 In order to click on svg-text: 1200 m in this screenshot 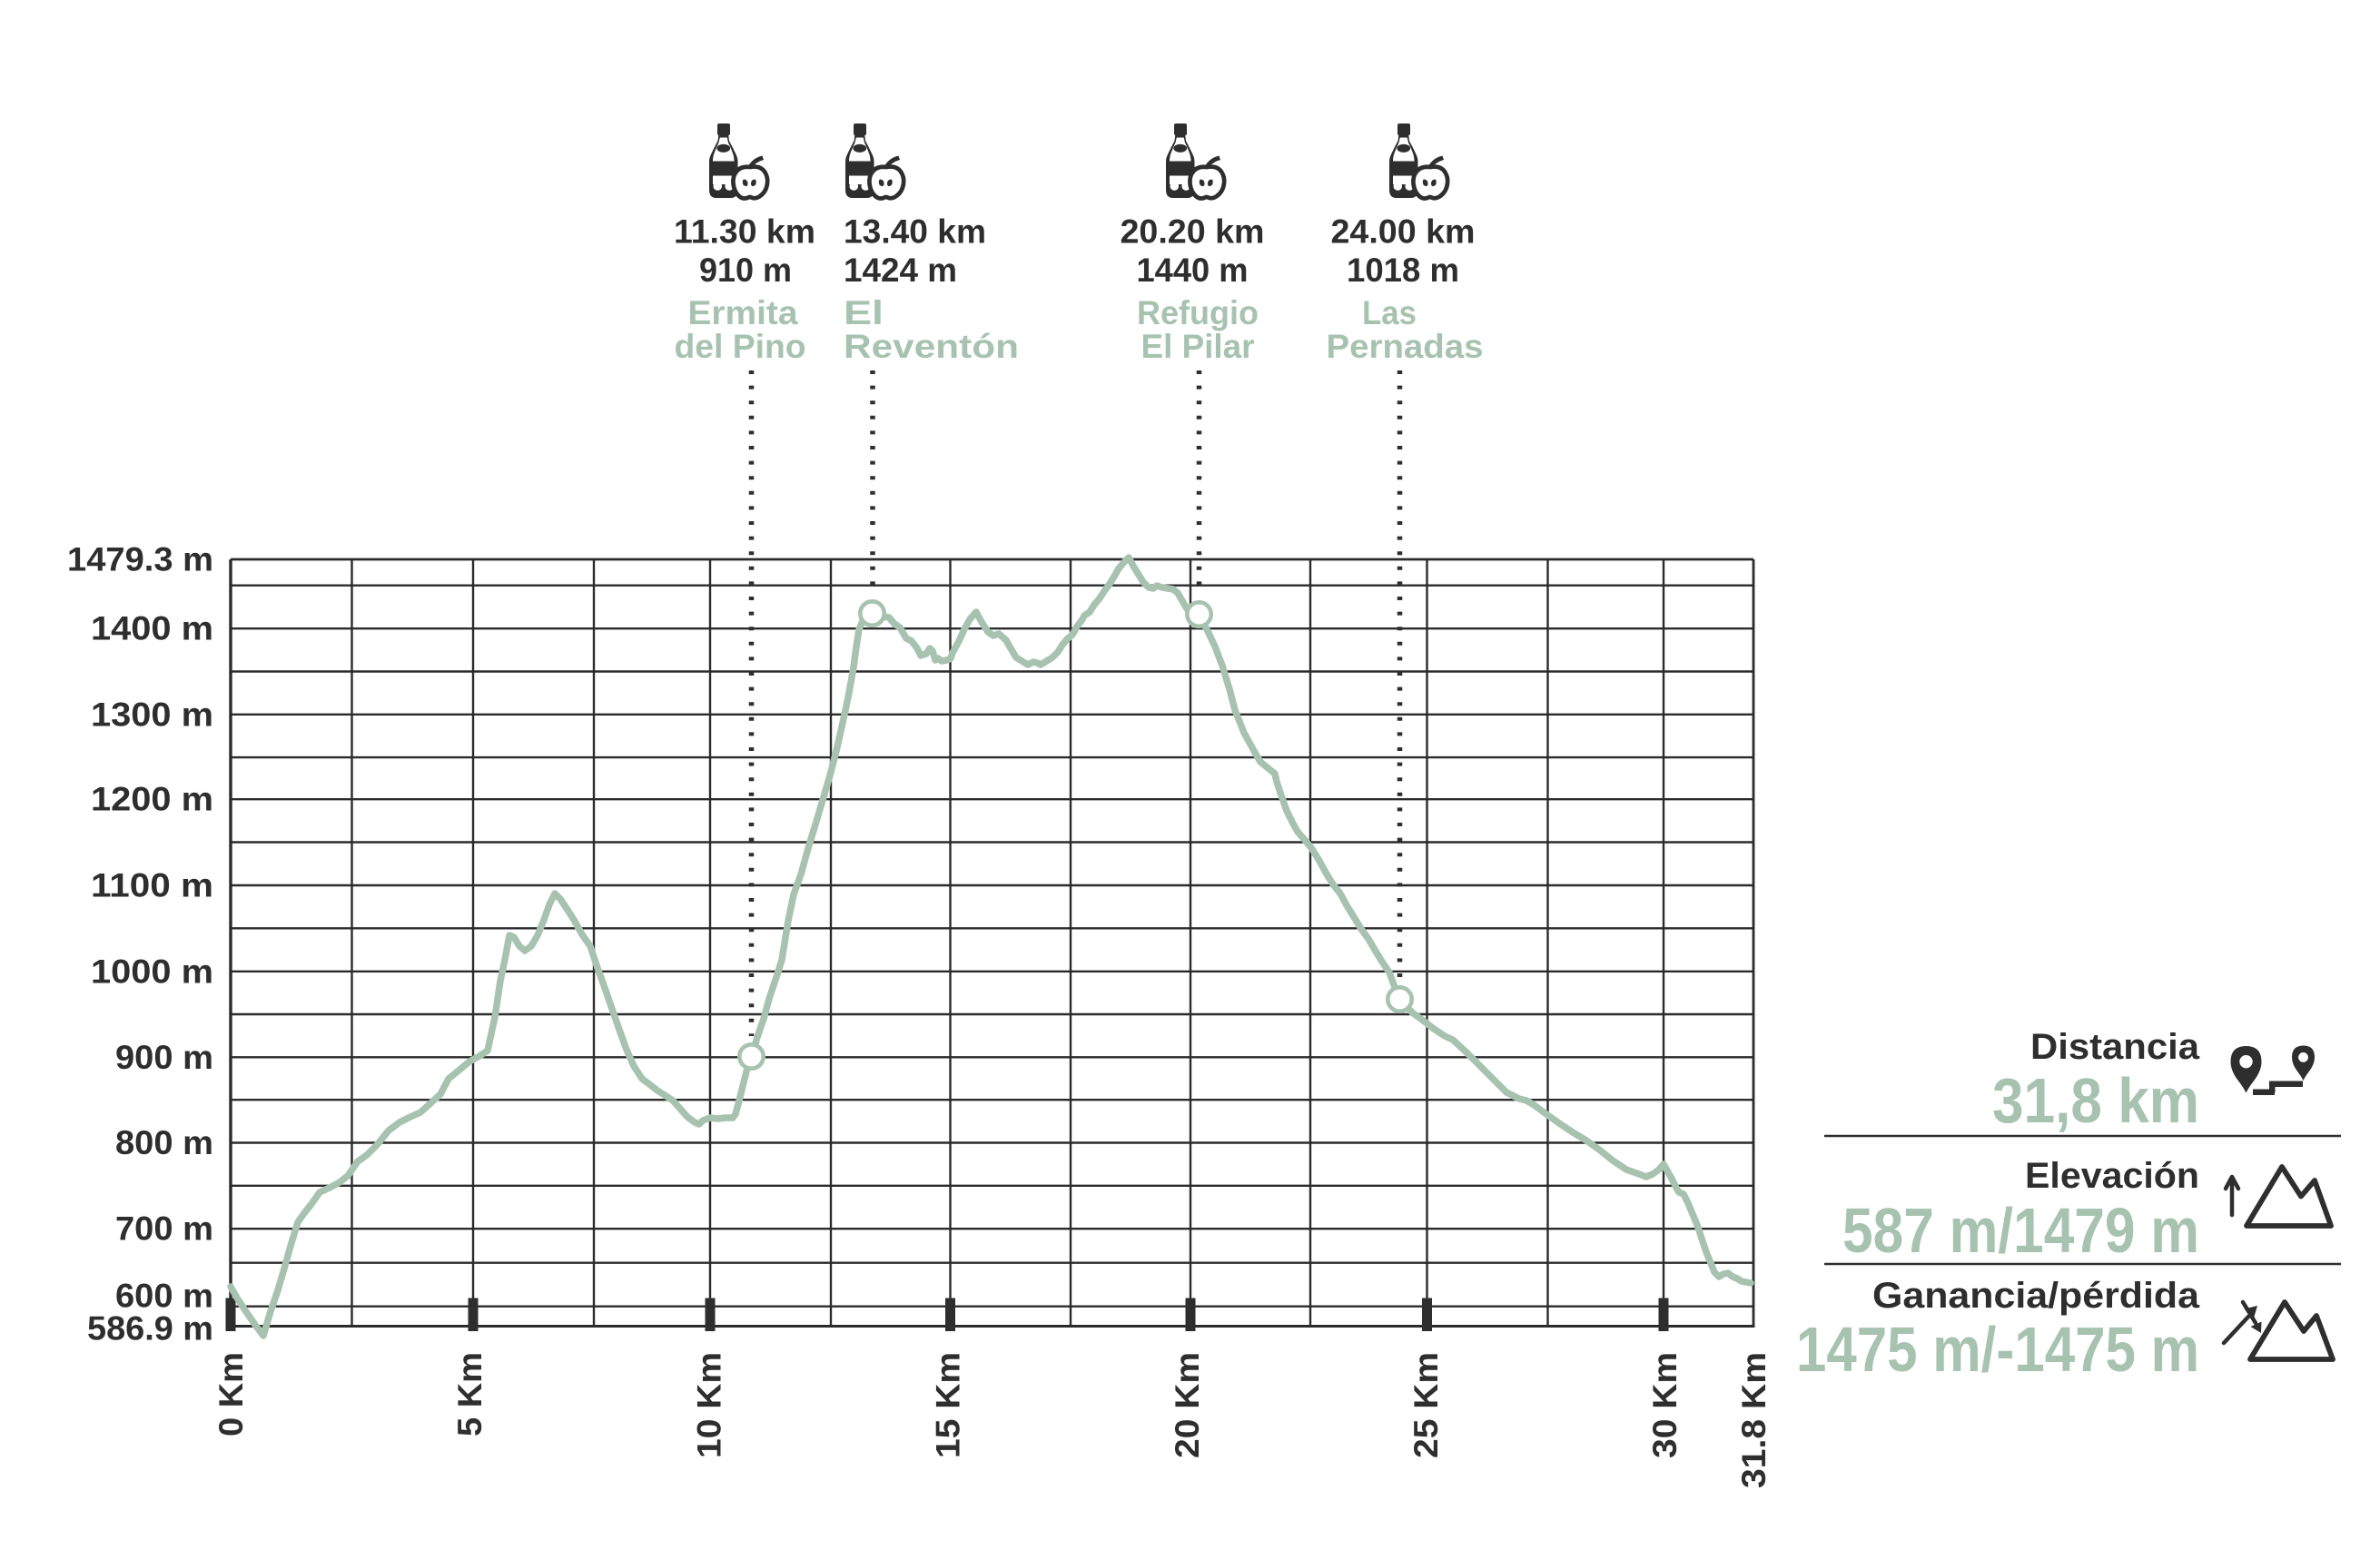, I will do `click(152, 799)`.